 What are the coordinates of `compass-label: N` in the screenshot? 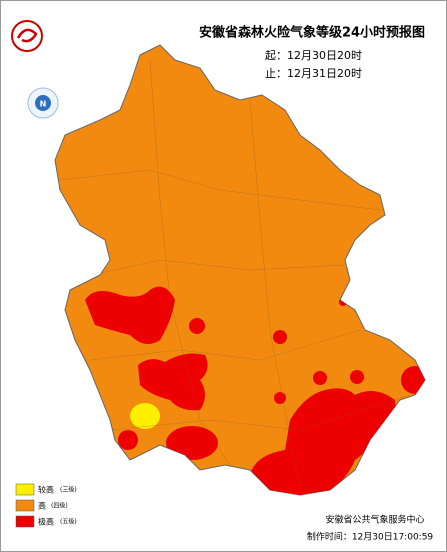 It's located at (43, 104).